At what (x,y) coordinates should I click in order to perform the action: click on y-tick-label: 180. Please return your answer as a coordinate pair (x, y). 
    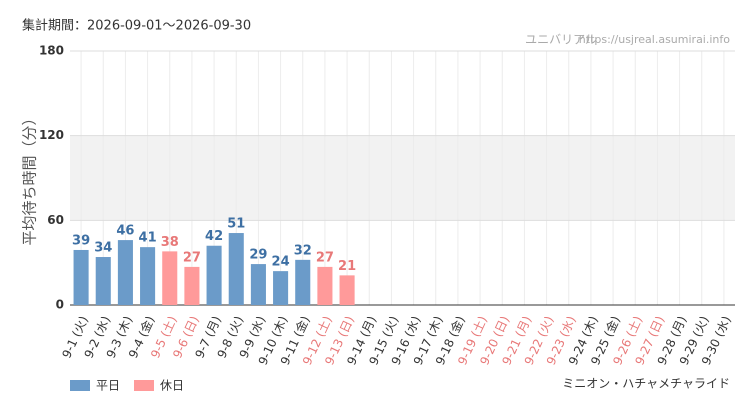
    Looking at the image, I should click on (51, 51).